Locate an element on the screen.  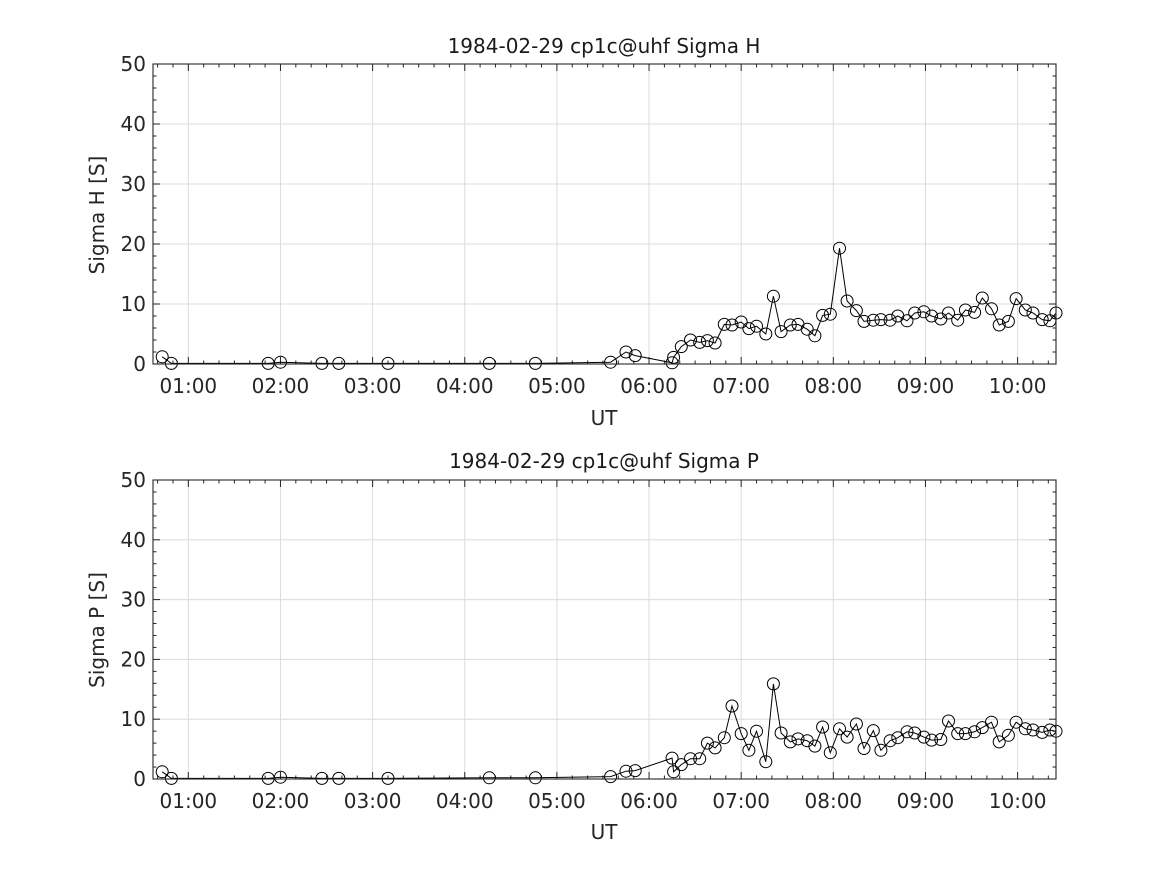
x-axis-label-sigma-p: UT is located at coordinates (605, 832).